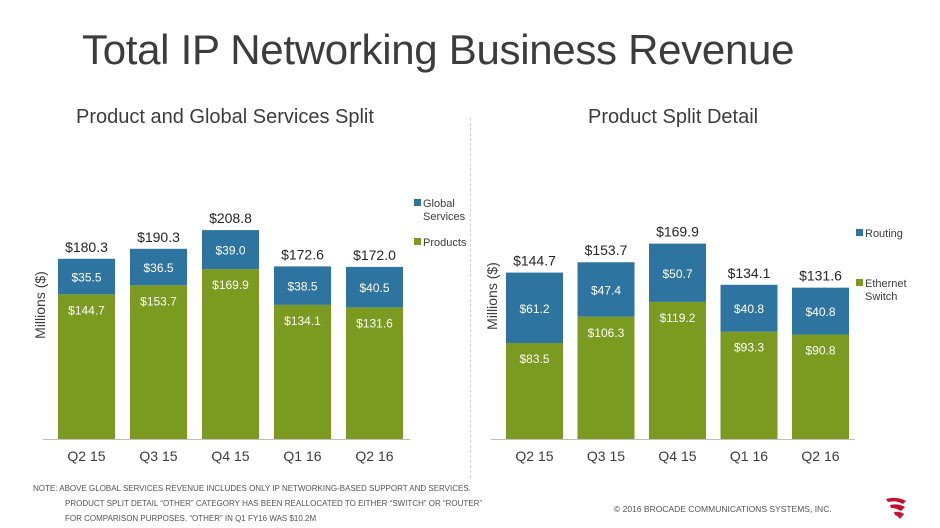  Describe the element at coordinates (302, 321) in the screenshot. I see `data-label-products-3: $134.1` at that location.